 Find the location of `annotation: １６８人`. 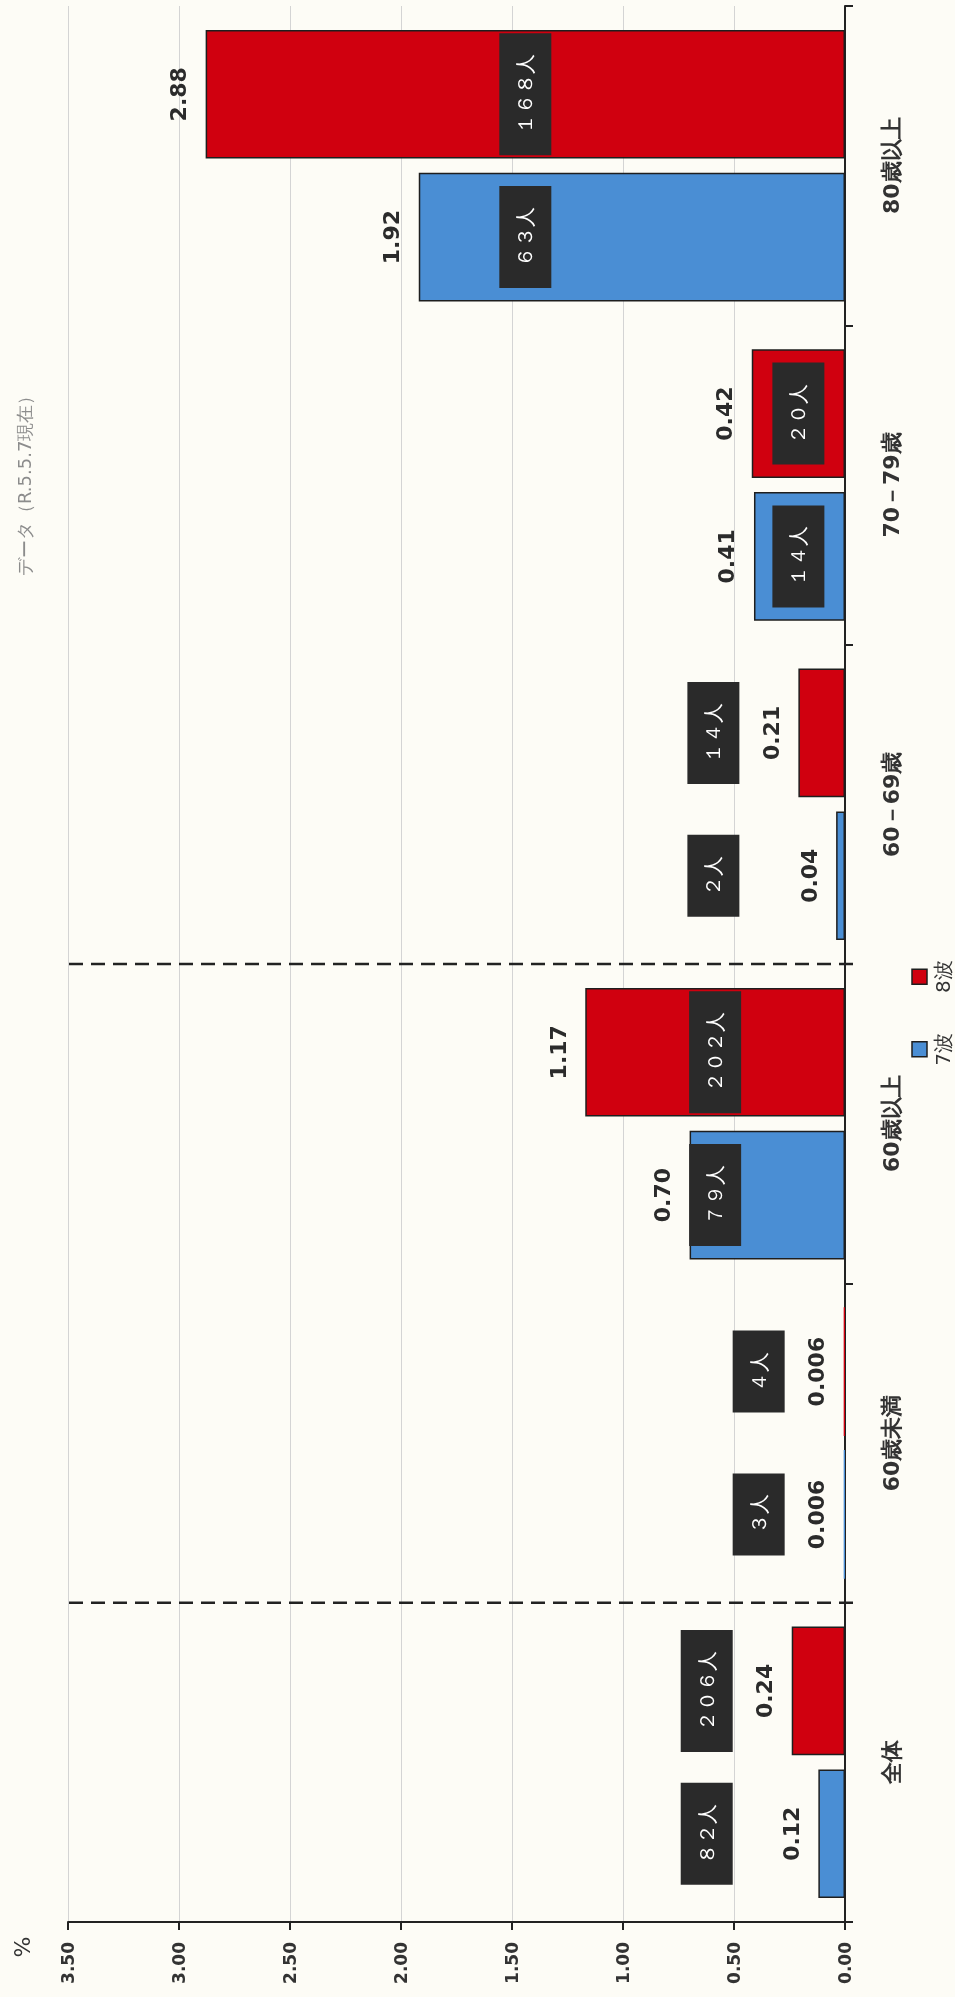

annotation: １６８人 is located at coordinates (525, 94).